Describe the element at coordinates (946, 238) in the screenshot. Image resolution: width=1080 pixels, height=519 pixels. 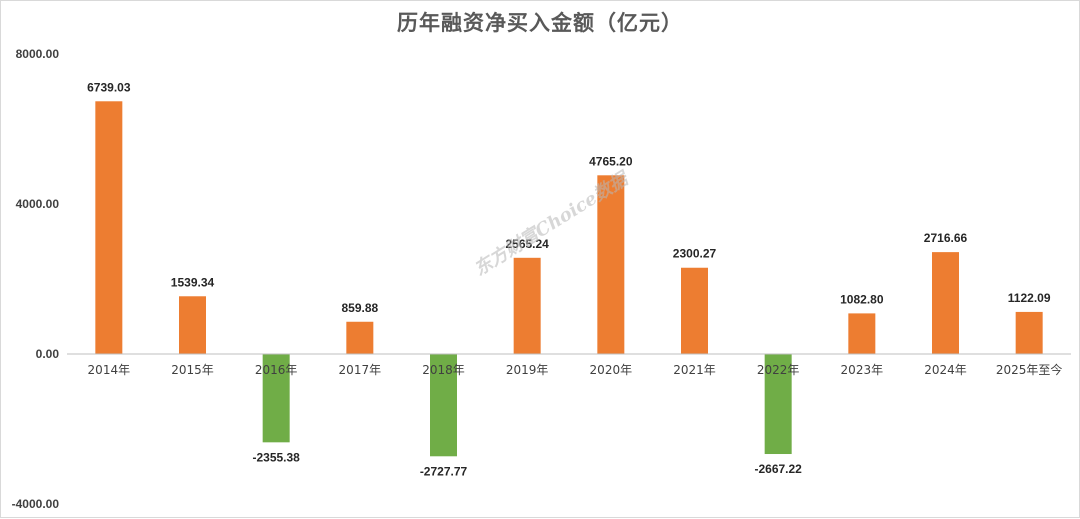
I see `data-label: 2716.66` at that location.